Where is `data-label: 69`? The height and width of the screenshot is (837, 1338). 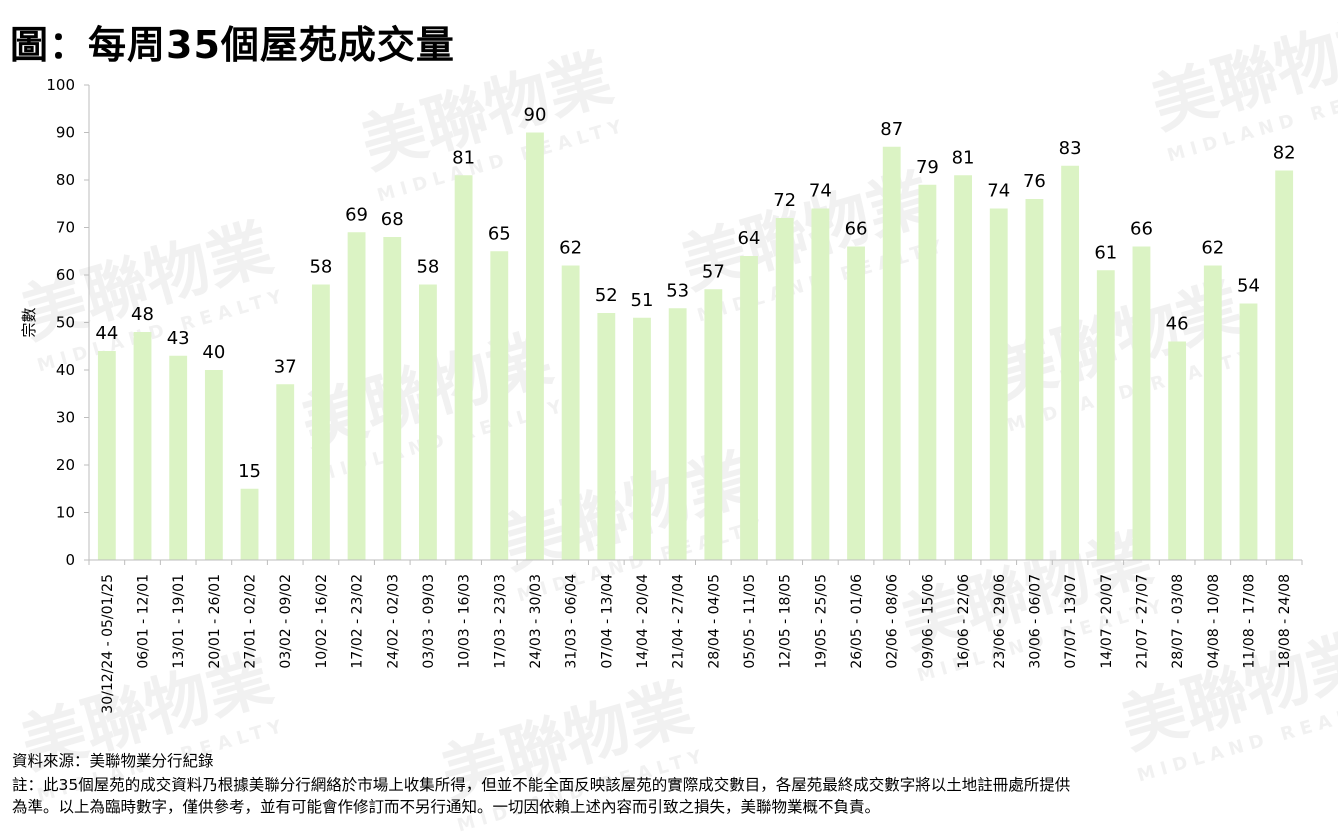 data-label: 69 is located at coordinates (356, 214).